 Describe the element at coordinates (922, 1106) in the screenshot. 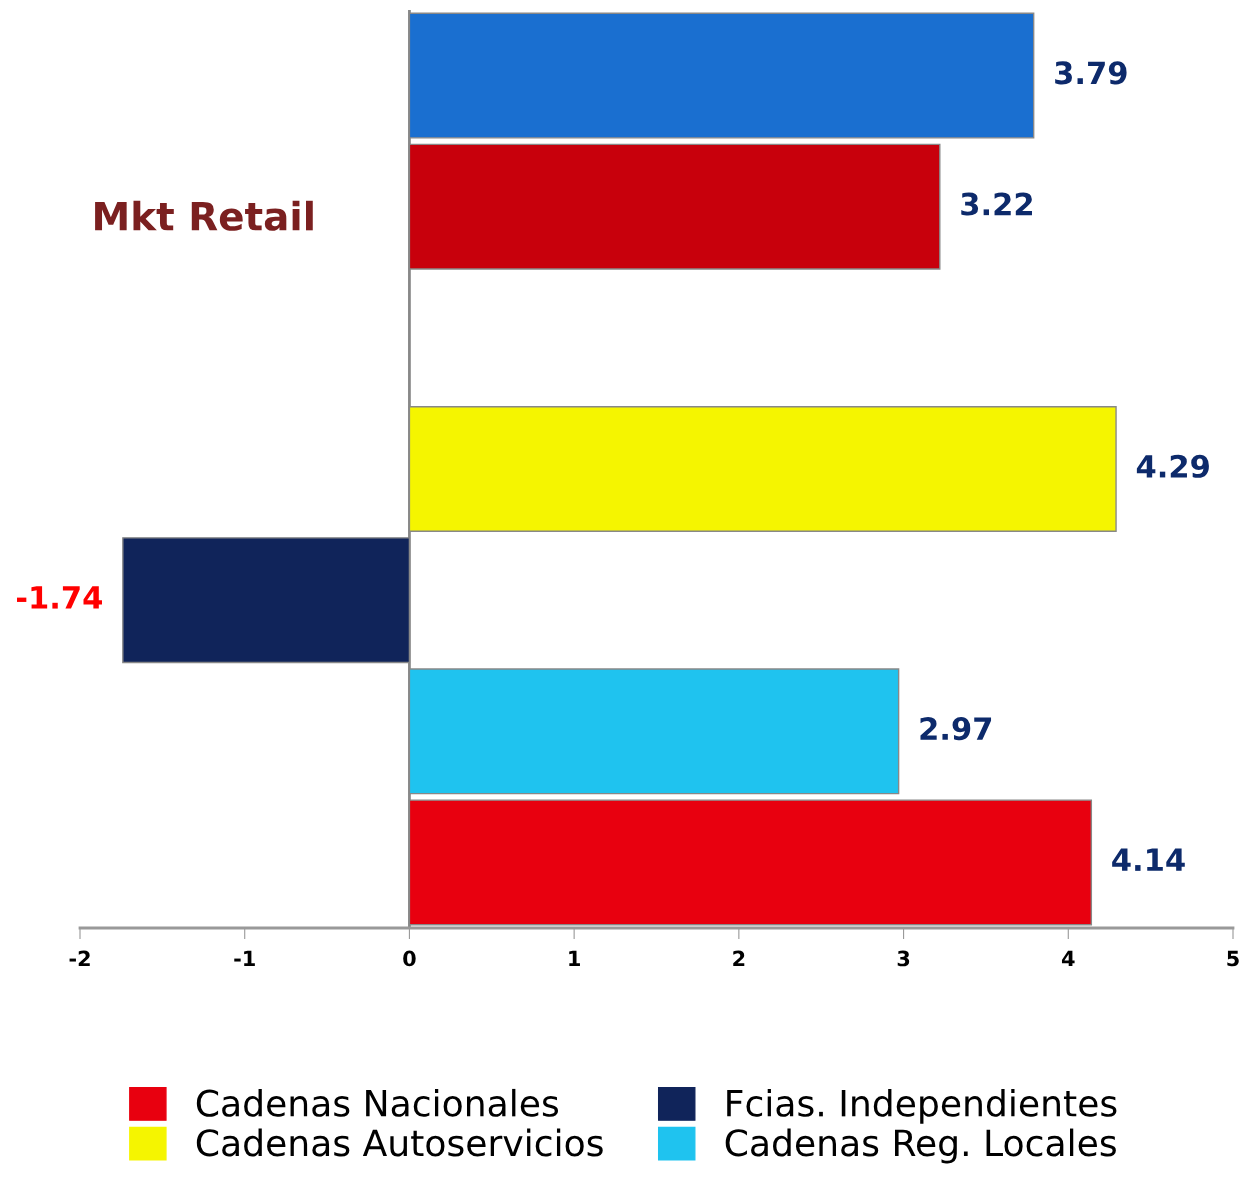

I see `legend-label: Fcias. Independientes` at that location.